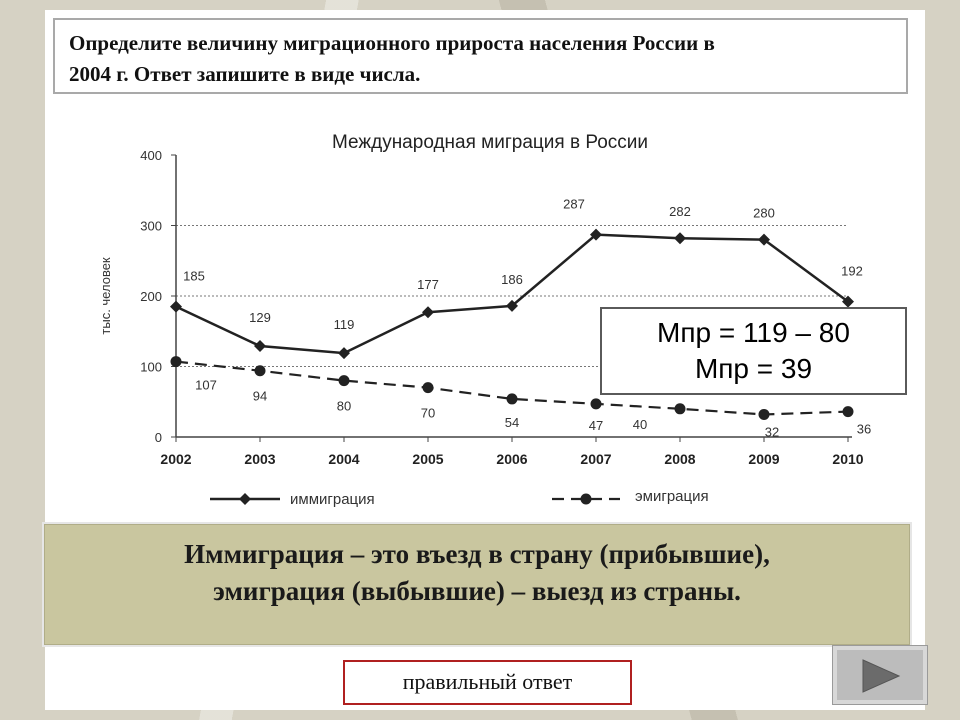  What do you see at coordinates (680, 211) in the screenshot?
I see `immigration-data-label: 282` at bounding box center [680, 211].